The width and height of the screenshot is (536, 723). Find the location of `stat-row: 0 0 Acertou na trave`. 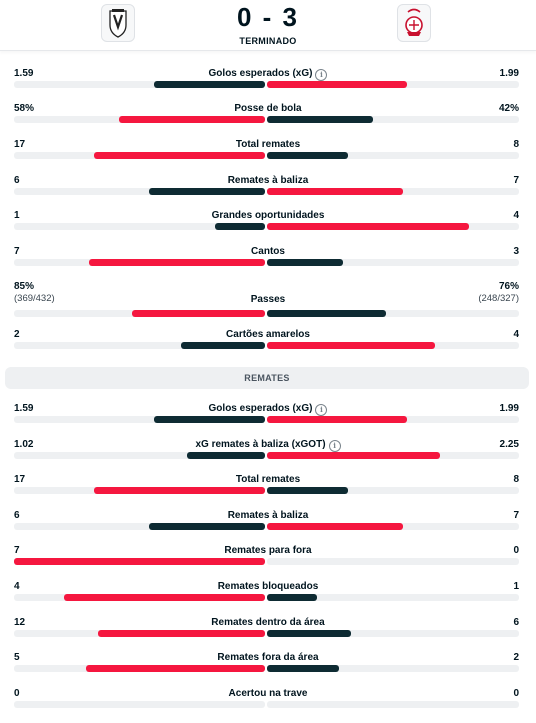

stat-row: 0 0 Acertou na trave is located at coordinates (268, 705).